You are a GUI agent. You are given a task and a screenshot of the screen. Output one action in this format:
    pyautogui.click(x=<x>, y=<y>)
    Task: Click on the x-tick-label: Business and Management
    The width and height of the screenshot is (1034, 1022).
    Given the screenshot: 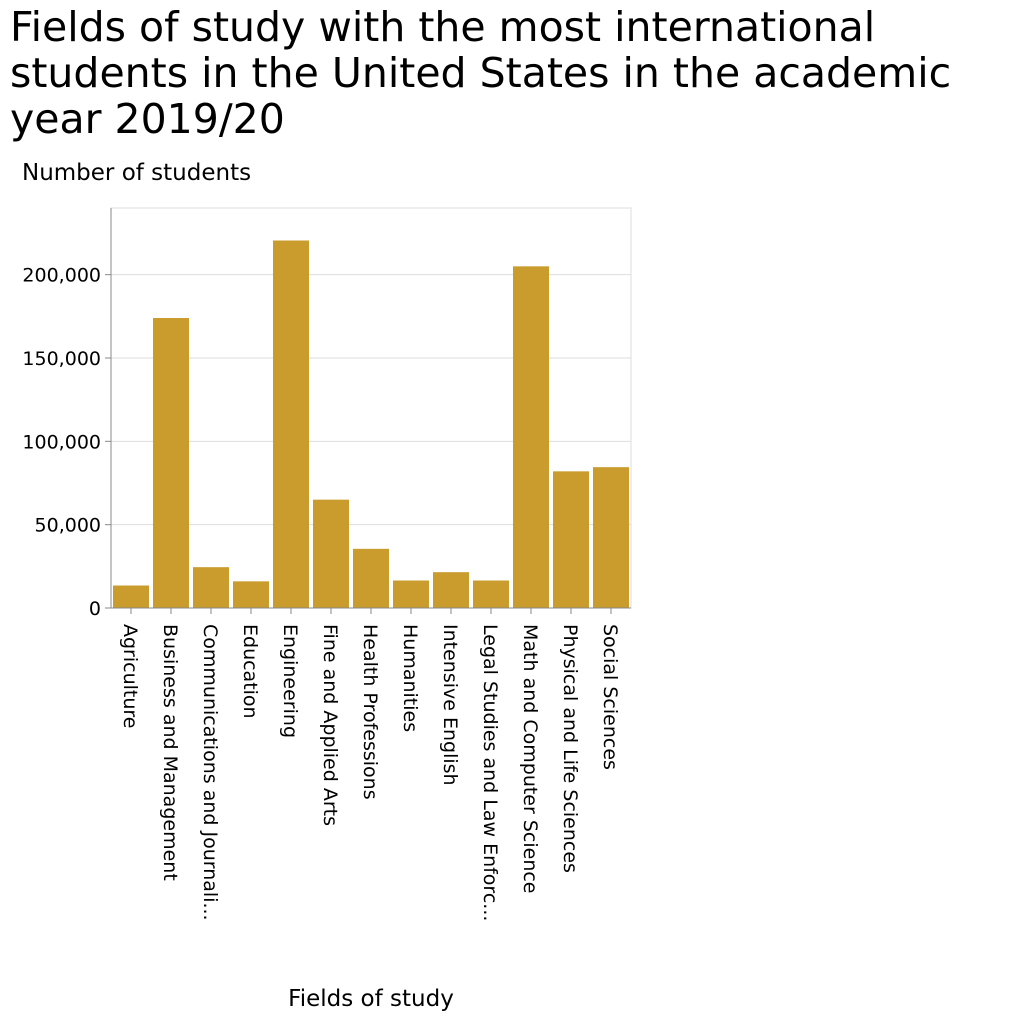 What is the action you would take?
    pyautogui.click(x=170, y=752)
    